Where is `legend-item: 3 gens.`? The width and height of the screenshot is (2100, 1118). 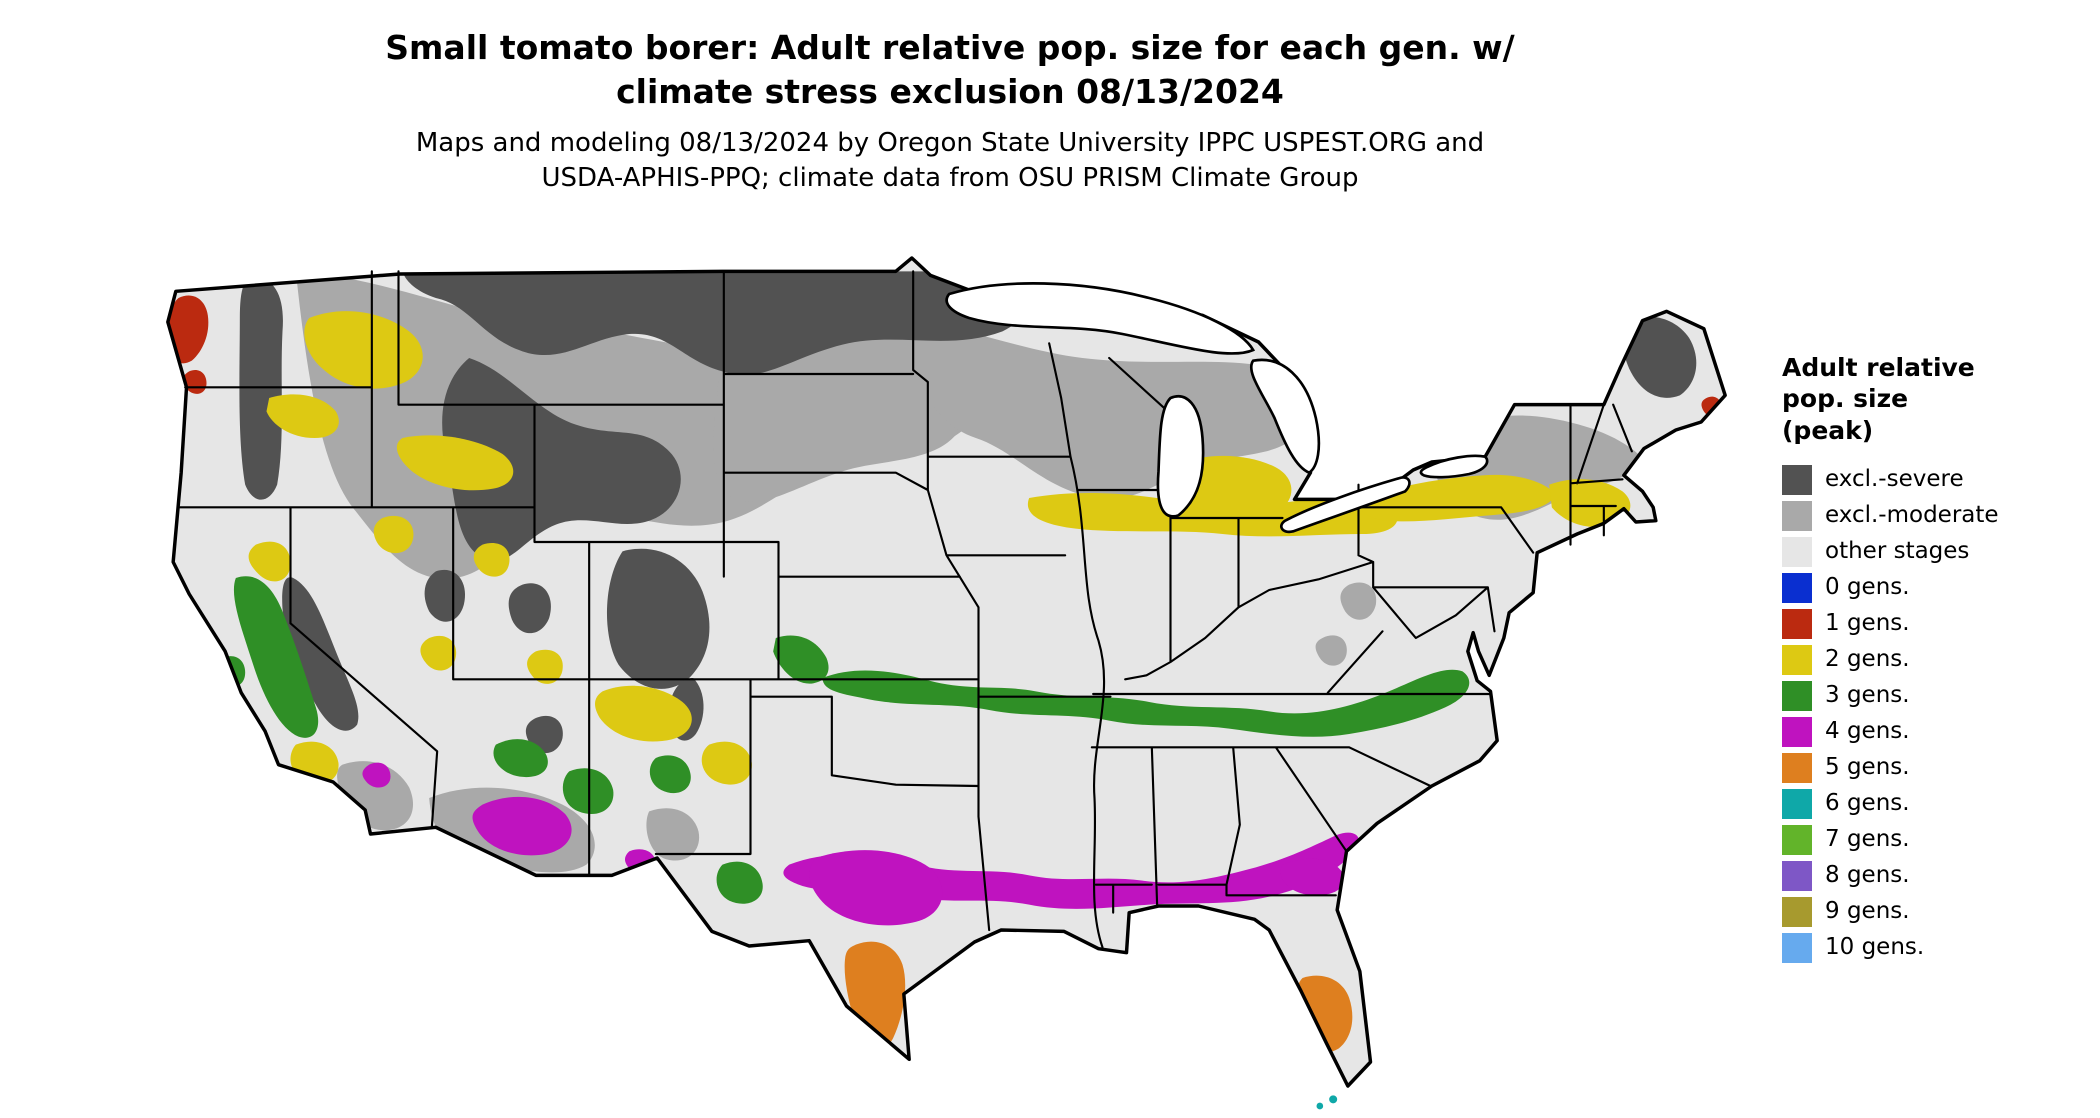 legend-item: 3 gens. is located at coordinates (1937, 696).